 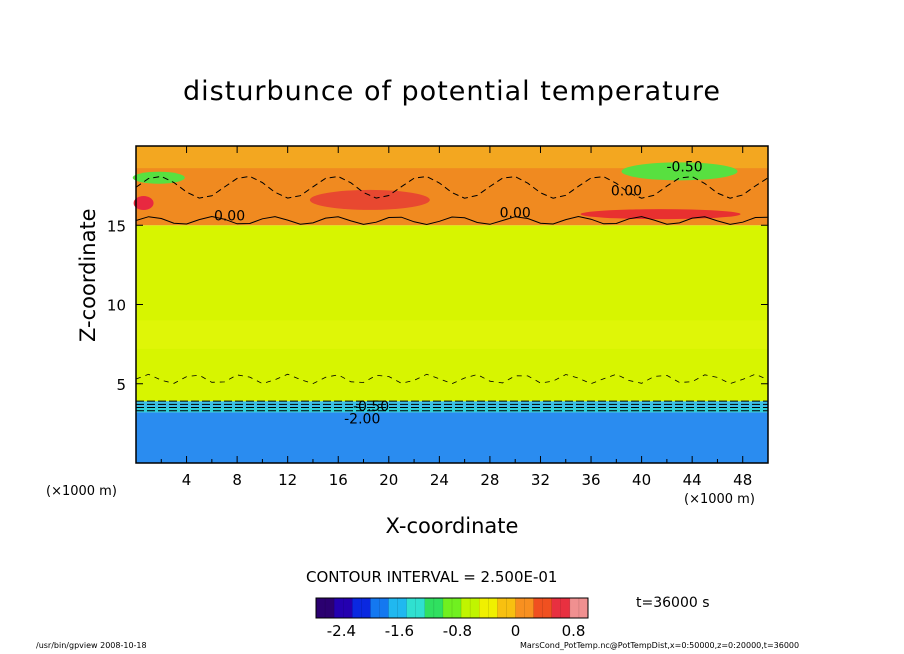 I want to click on x-tick-label-36: 36, so click(x=590, y=480).